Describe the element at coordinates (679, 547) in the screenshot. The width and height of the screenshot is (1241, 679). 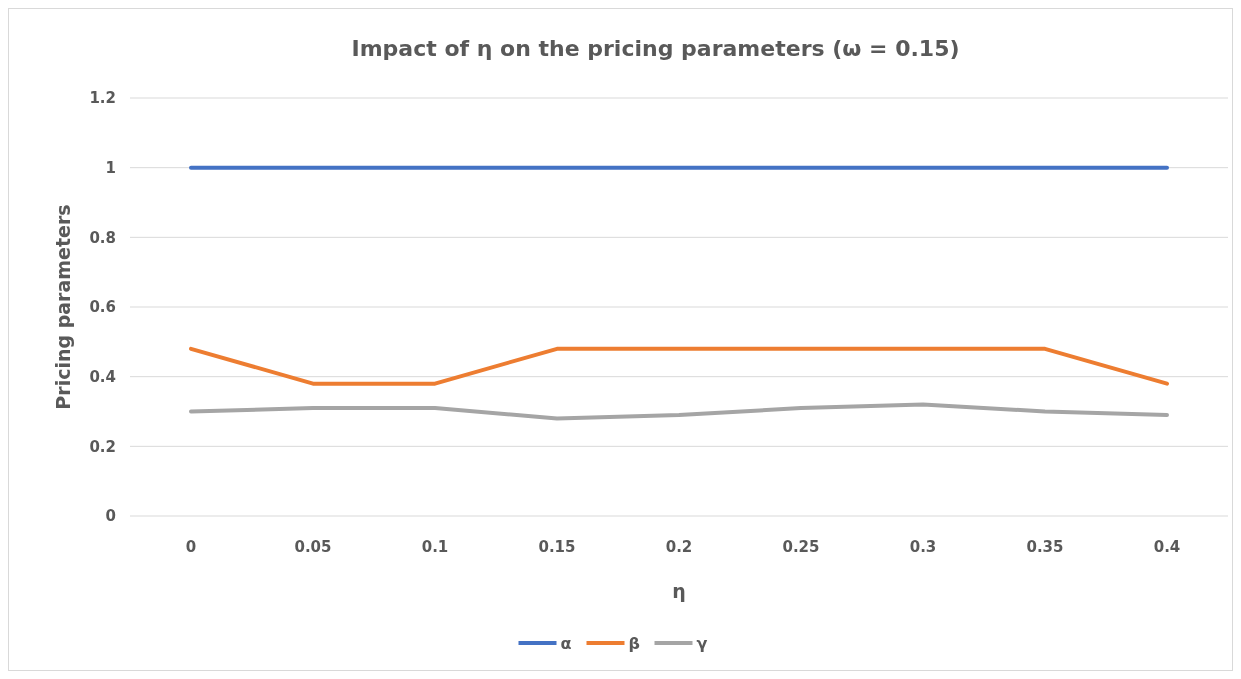
I see `x-tick-label: 0.2` at that location.